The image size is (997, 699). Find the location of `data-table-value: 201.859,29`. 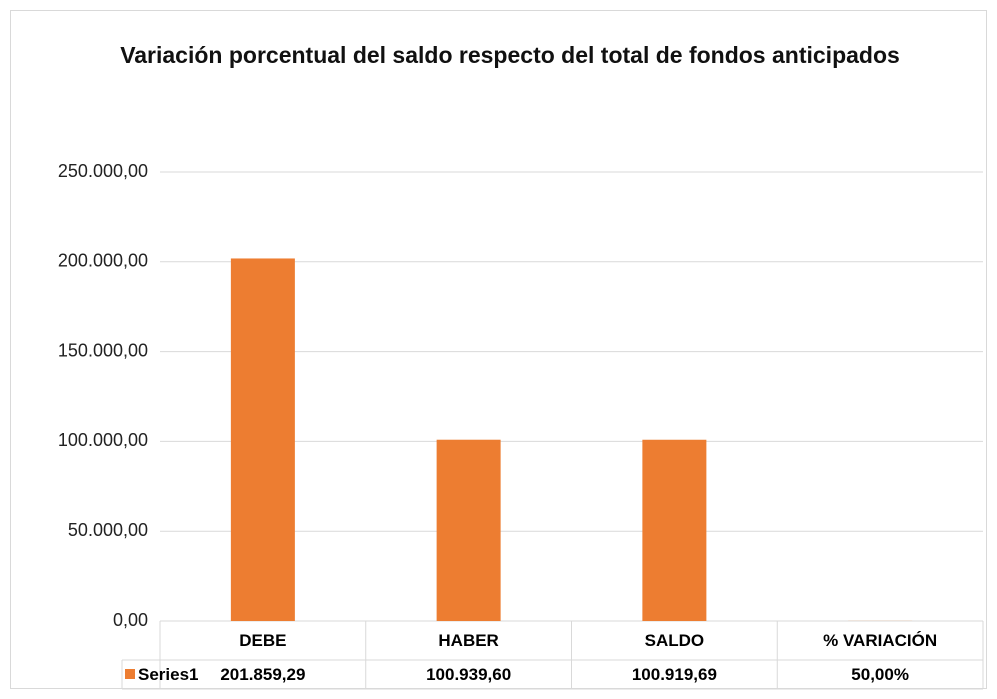

data-table-value: 201.859,29 is located at coordinates (262, 674).